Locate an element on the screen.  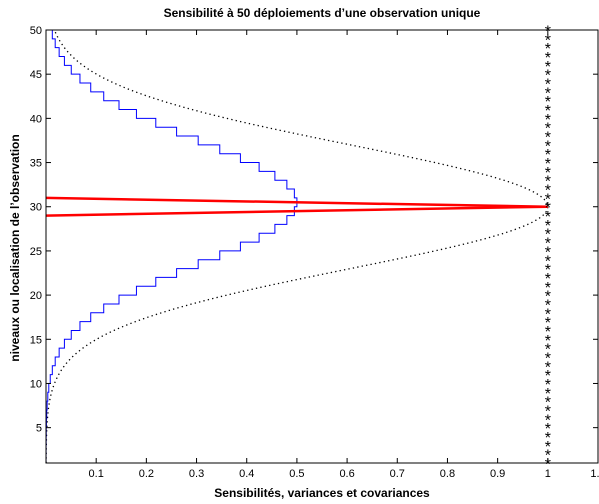
x-tick-label: 0.1 is located at coordinates (96, 474).